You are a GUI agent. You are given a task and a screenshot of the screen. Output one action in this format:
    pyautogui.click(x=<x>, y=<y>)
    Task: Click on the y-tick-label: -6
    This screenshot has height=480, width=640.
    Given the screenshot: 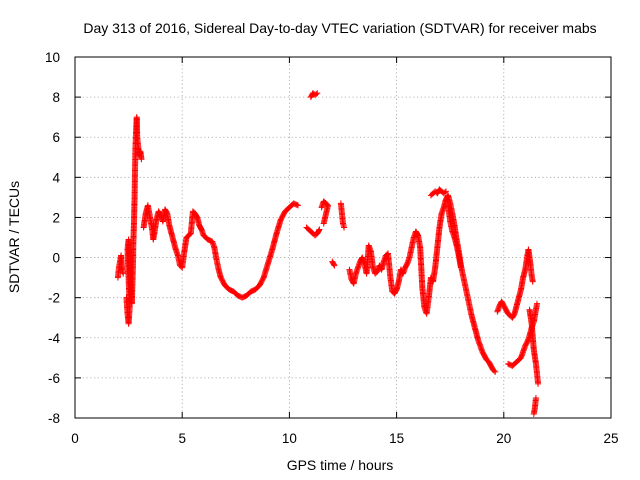 What is the action you would take?
    pyautogui.click(x=54, y=378)
    